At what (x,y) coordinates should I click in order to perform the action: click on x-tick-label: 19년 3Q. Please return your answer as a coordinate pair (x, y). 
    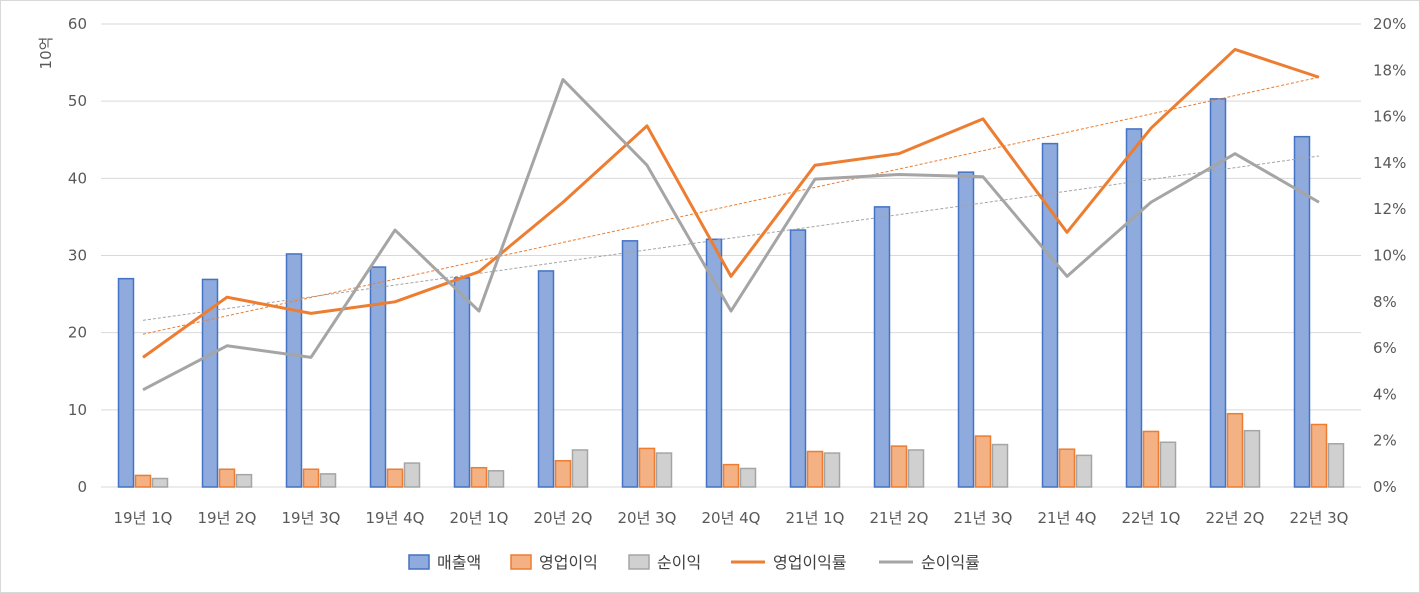
    Looking at the image, I should click on (310, 518).